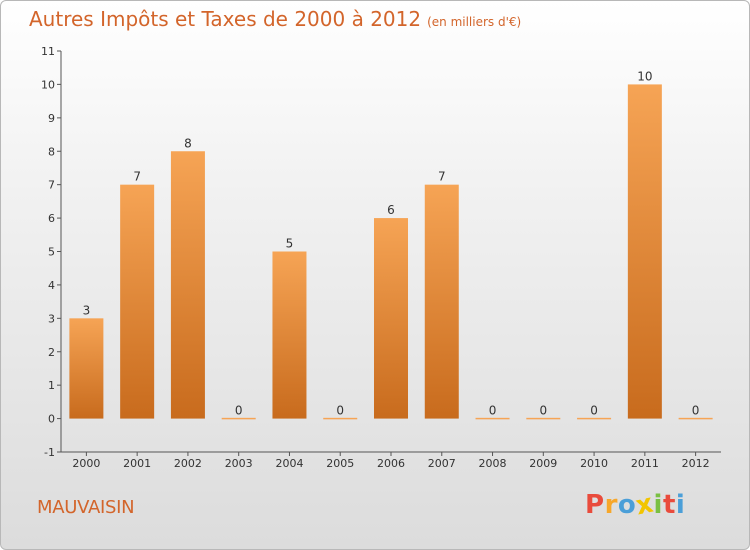 Image resolution: width=750 pixels, height=550 pixels. Describe the element at coordinates (51, 218) in the screenshot. I see `y-tick-label: 6` at that location.